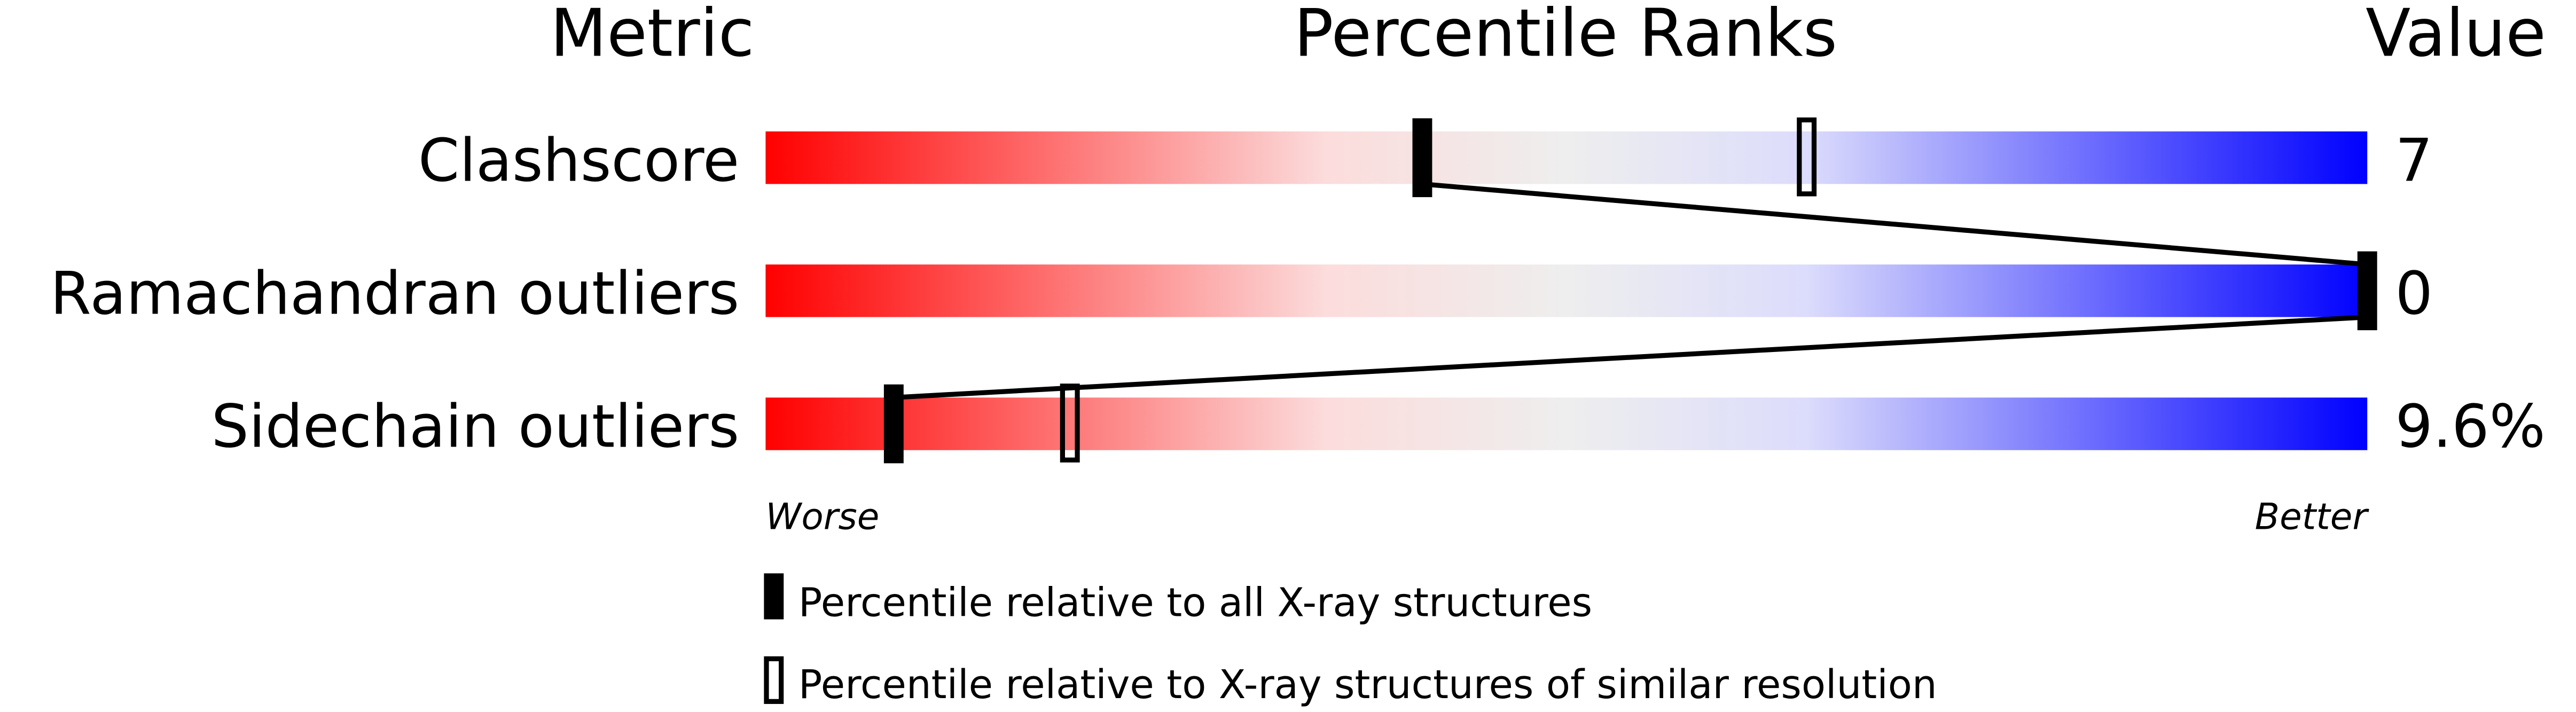  I want to click on metric-label: Ramachandran outliers, so click(394, 293).